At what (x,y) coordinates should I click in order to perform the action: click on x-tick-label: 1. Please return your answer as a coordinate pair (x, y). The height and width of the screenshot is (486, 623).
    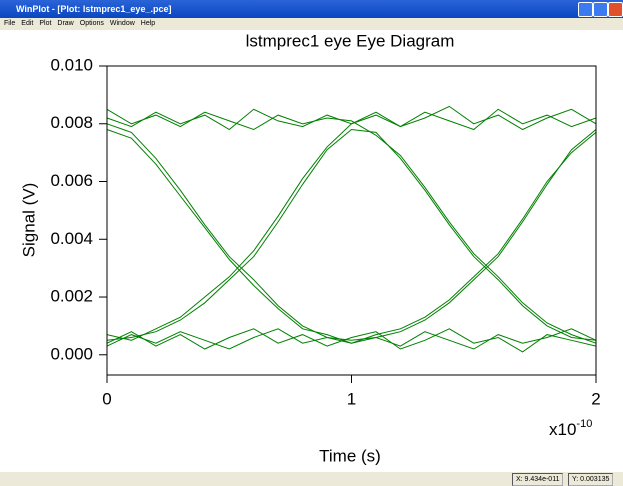
    Looking at the image, I should click on (351, 398).